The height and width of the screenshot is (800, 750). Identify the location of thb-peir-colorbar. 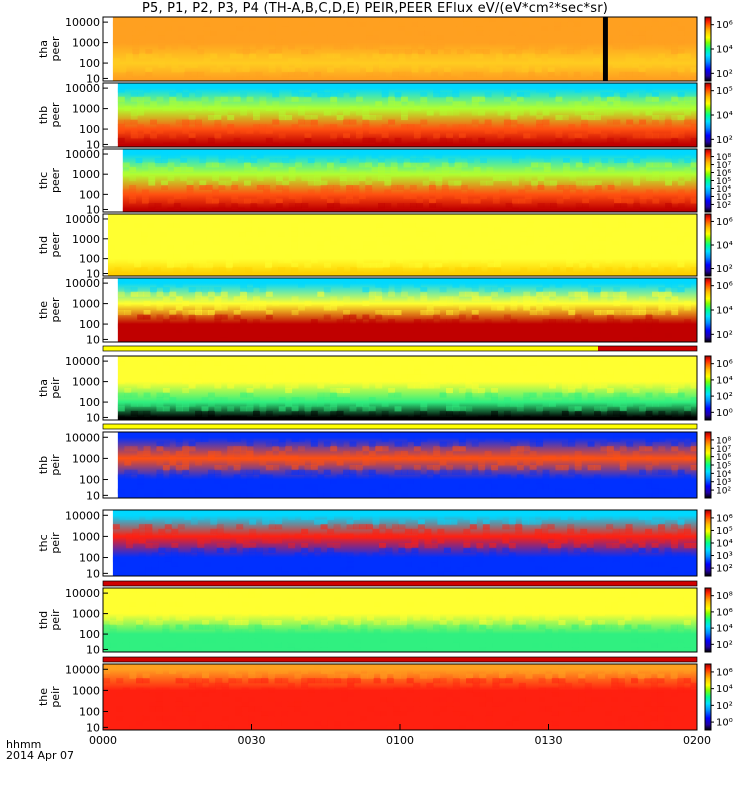
(708, 465).